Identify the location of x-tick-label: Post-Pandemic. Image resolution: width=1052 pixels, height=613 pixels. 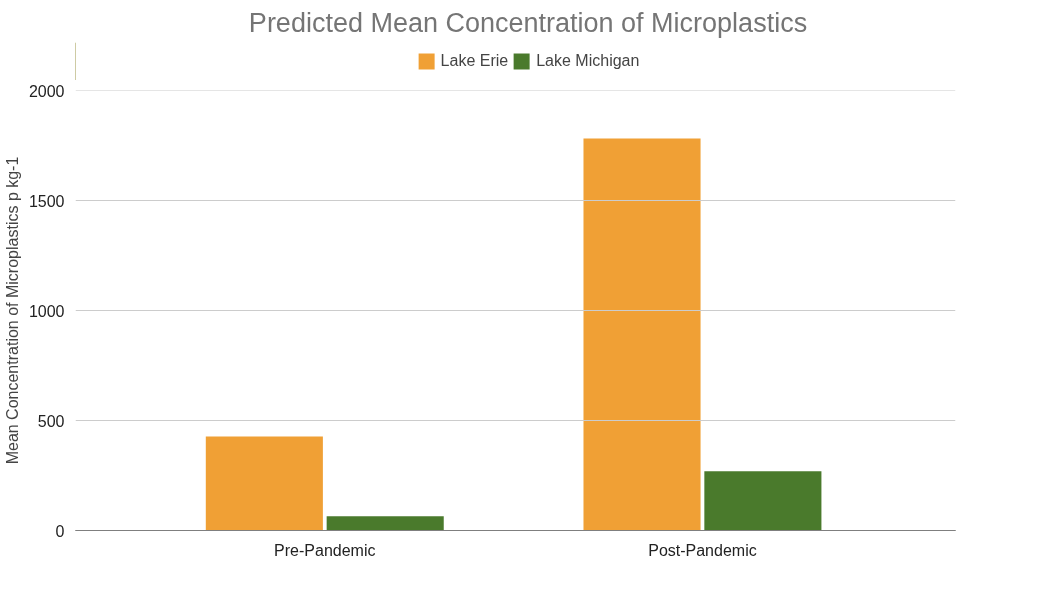
(702, 550).